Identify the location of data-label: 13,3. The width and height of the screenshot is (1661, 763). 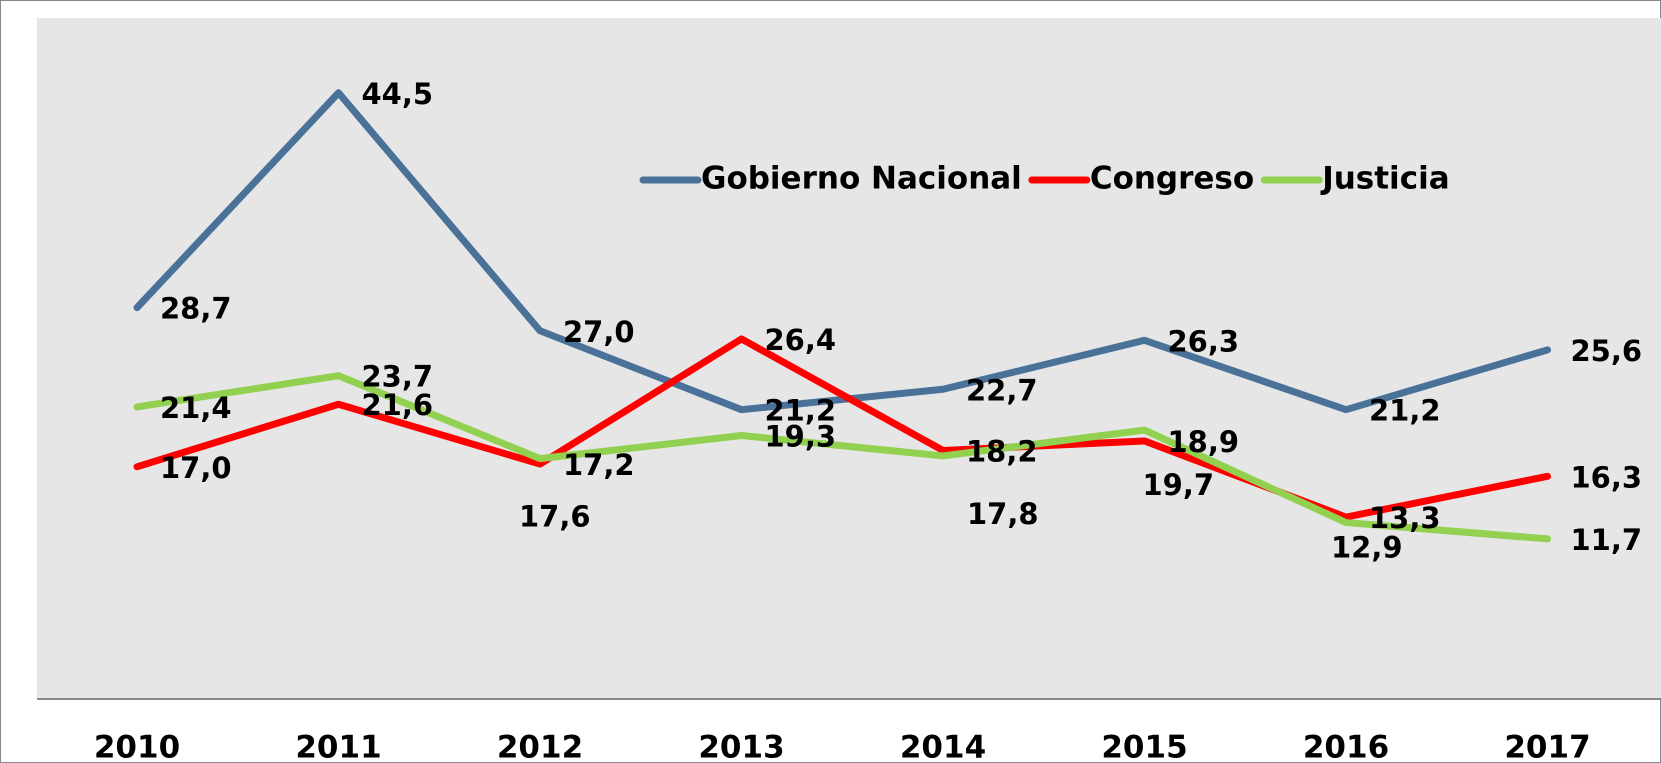
(1405, 518).